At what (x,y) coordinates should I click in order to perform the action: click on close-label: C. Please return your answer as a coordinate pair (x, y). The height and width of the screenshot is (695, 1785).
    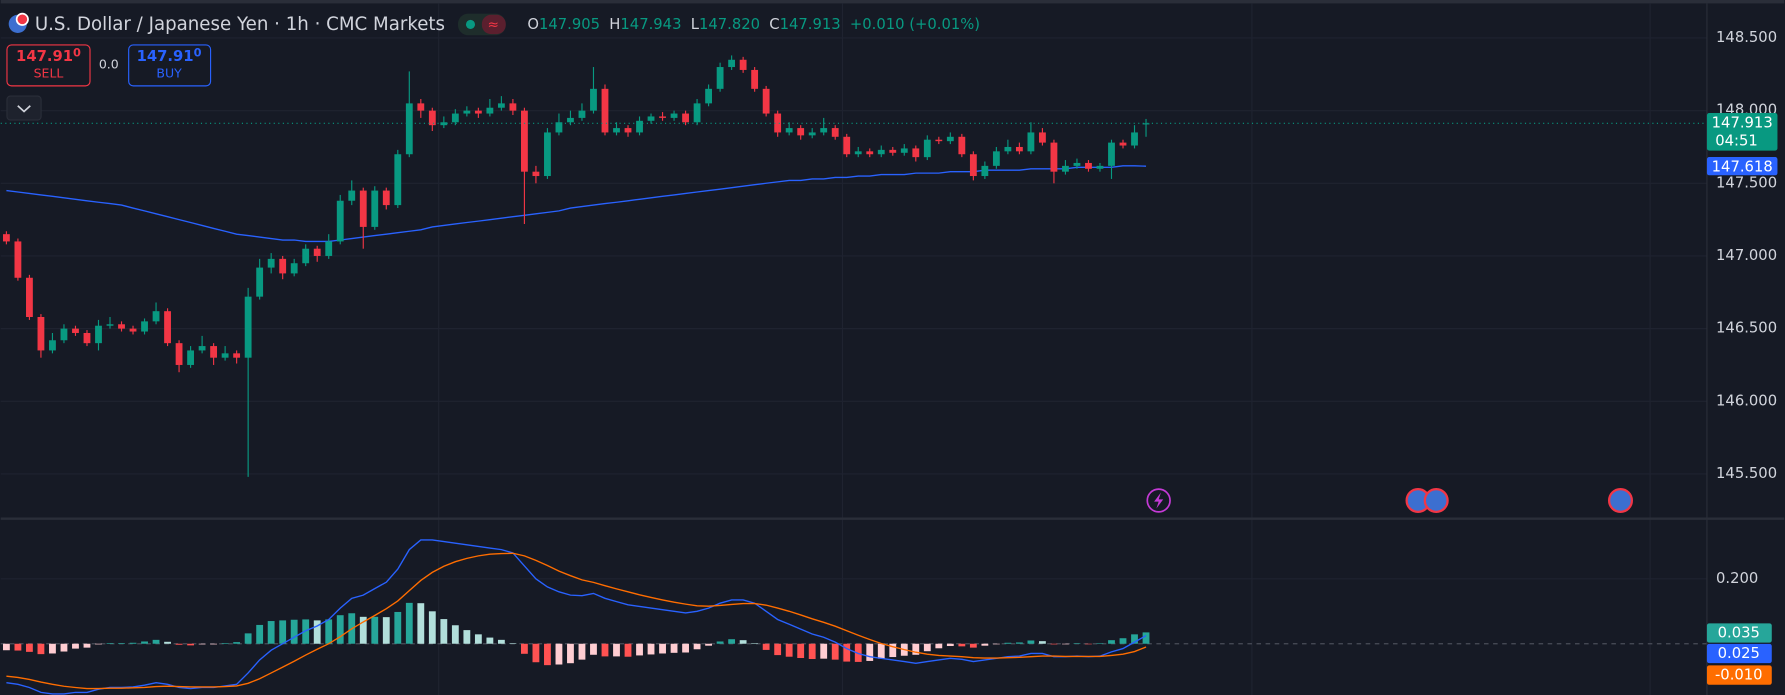
    Looking at the image, I should click on (774, 24).